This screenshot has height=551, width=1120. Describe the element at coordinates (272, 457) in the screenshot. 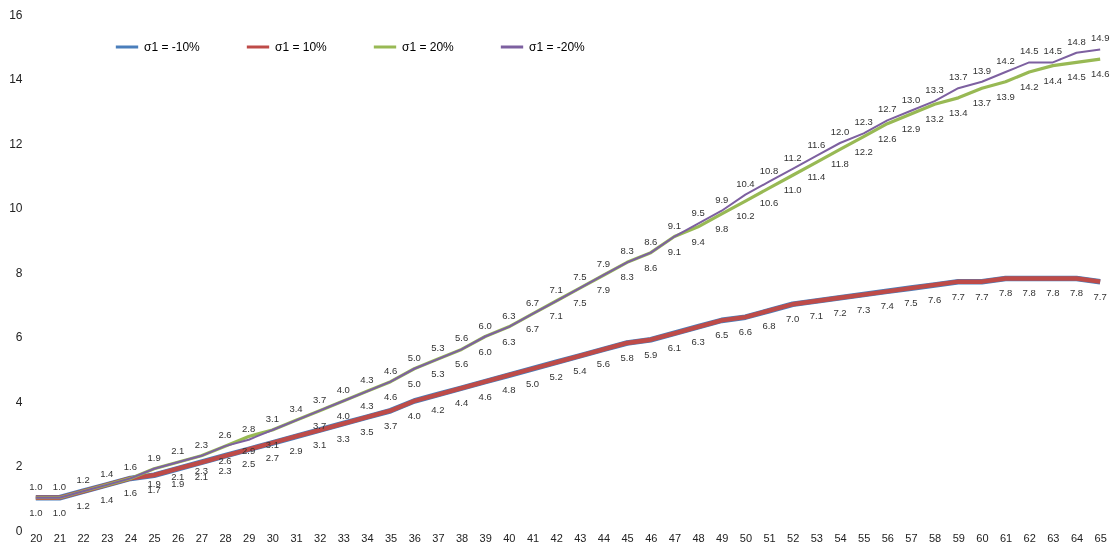

I see `data-label: 2.7` at that location.